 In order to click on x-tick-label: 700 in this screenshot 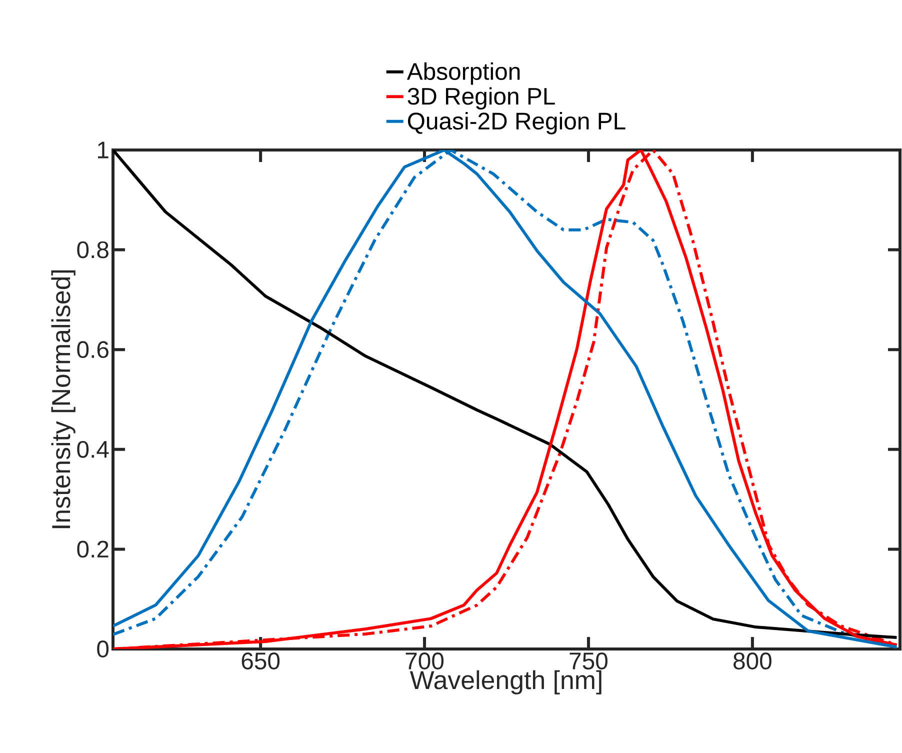, I will do `click(425, 661)`.